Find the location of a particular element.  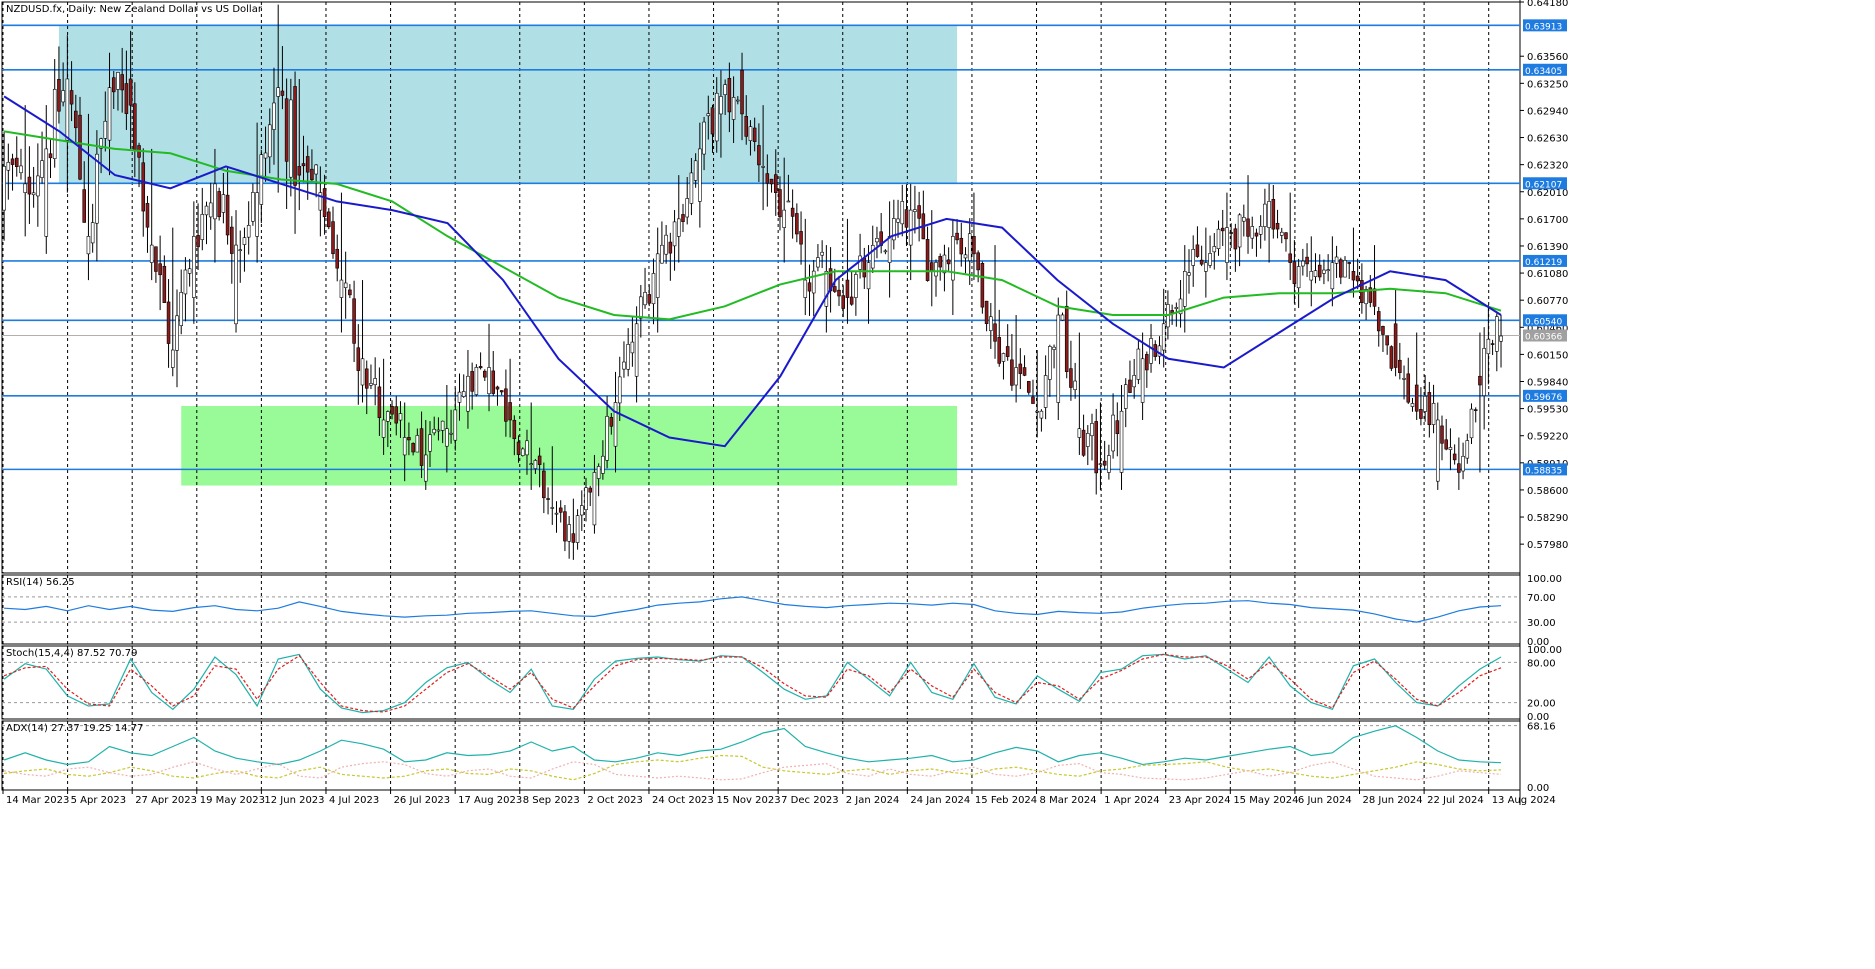

price-tick-label: 0.59840 is located at coordinates (1547, 383).